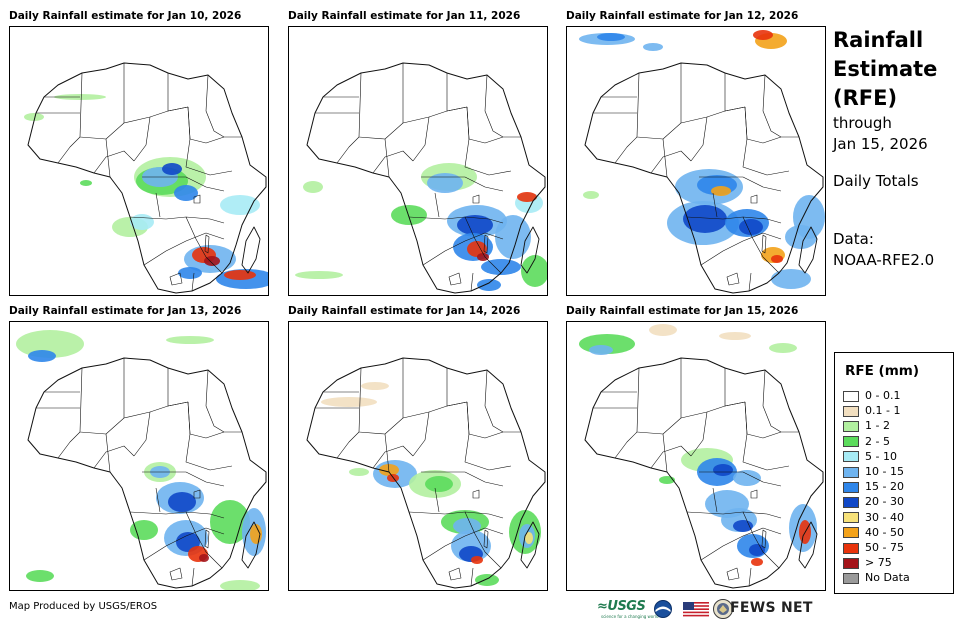  I want to click on legend-item: 1 - 2, so click(866, 425).